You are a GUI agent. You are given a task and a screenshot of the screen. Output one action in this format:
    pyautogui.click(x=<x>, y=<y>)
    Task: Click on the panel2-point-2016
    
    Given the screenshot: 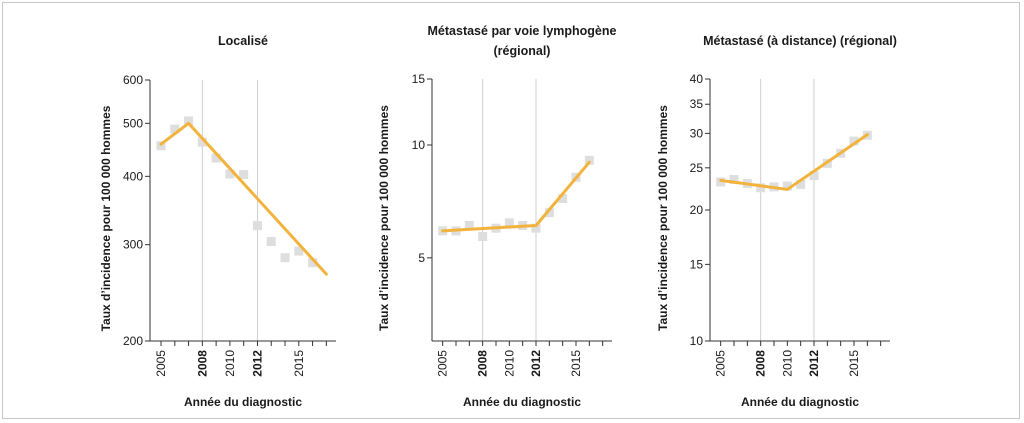 What is the action you would take?
    pyautogui.click(x=589, y=160)
    